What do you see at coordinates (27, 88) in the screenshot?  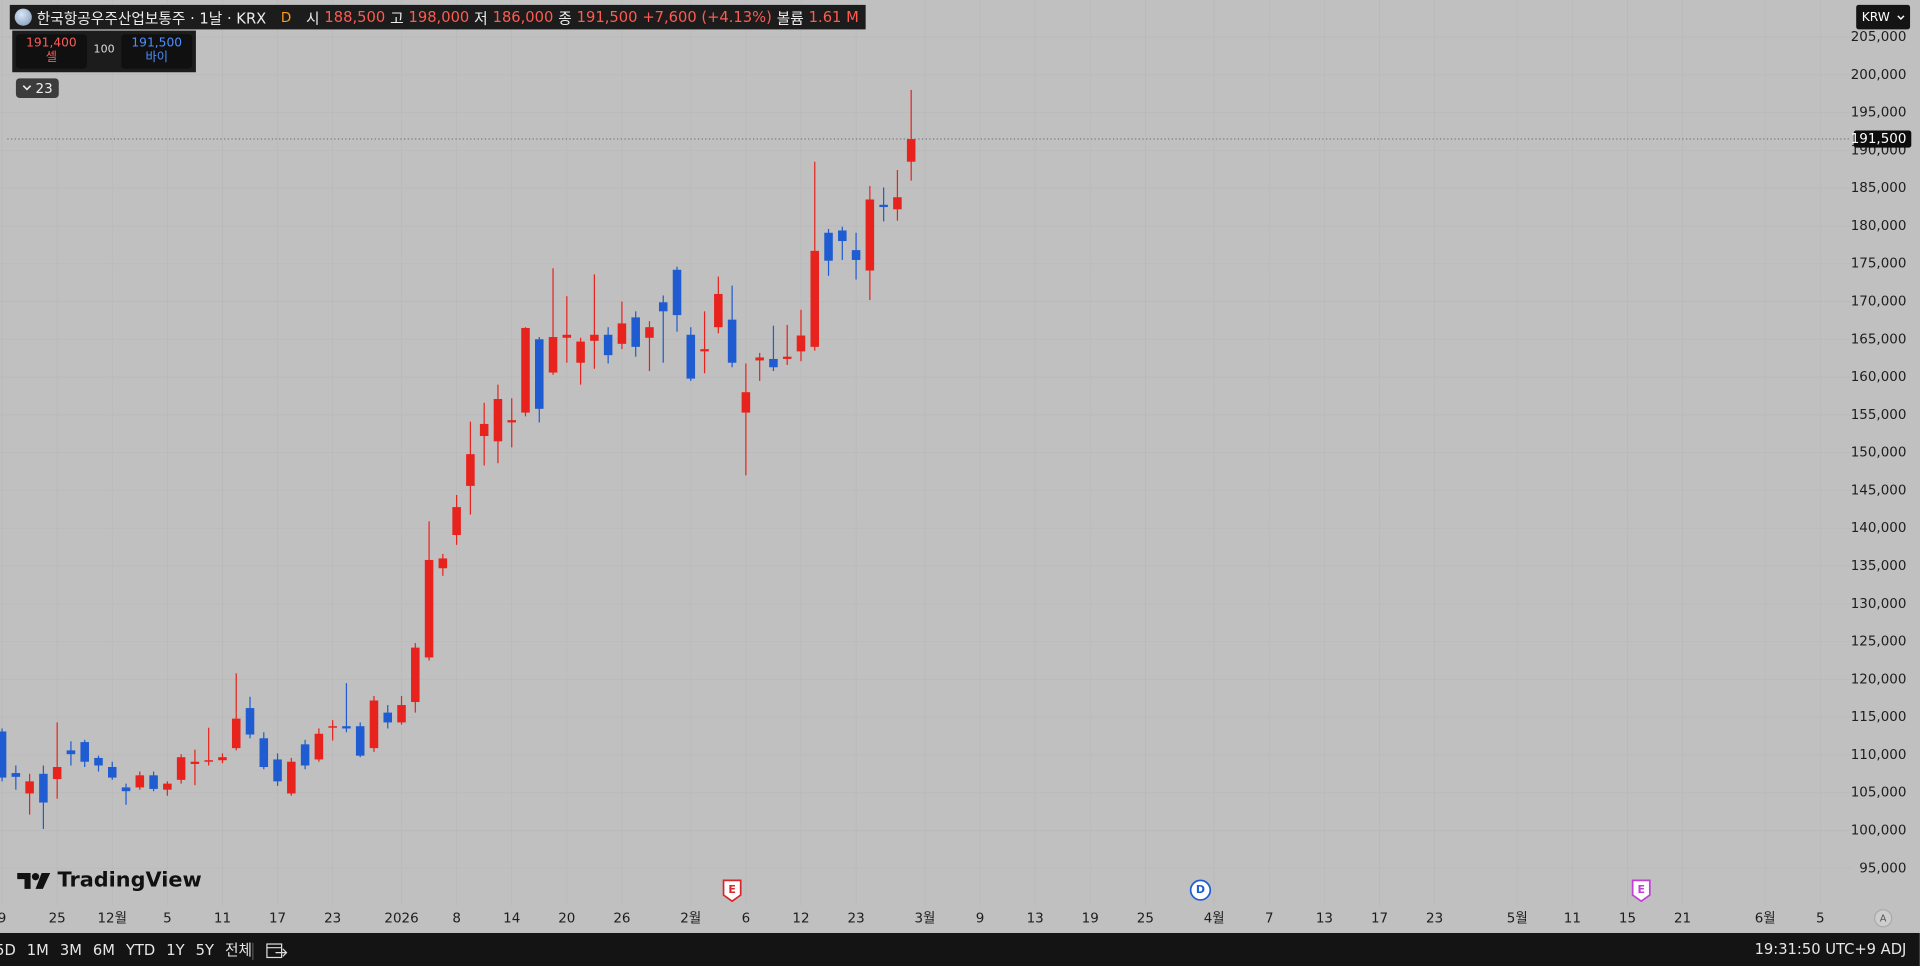 I see `chevron` at bounding box center [27, 88].